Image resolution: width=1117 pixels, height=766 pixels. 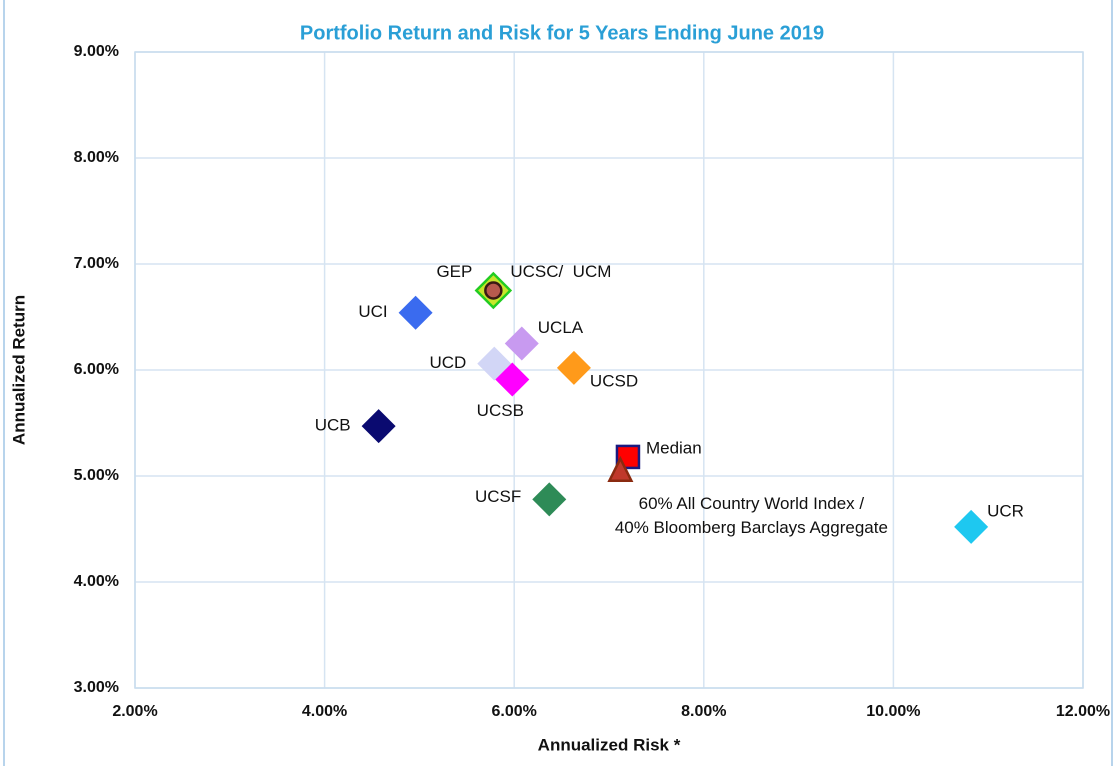 I want to click on x-tick-label: 10.00%, so click(x=893, y=711).